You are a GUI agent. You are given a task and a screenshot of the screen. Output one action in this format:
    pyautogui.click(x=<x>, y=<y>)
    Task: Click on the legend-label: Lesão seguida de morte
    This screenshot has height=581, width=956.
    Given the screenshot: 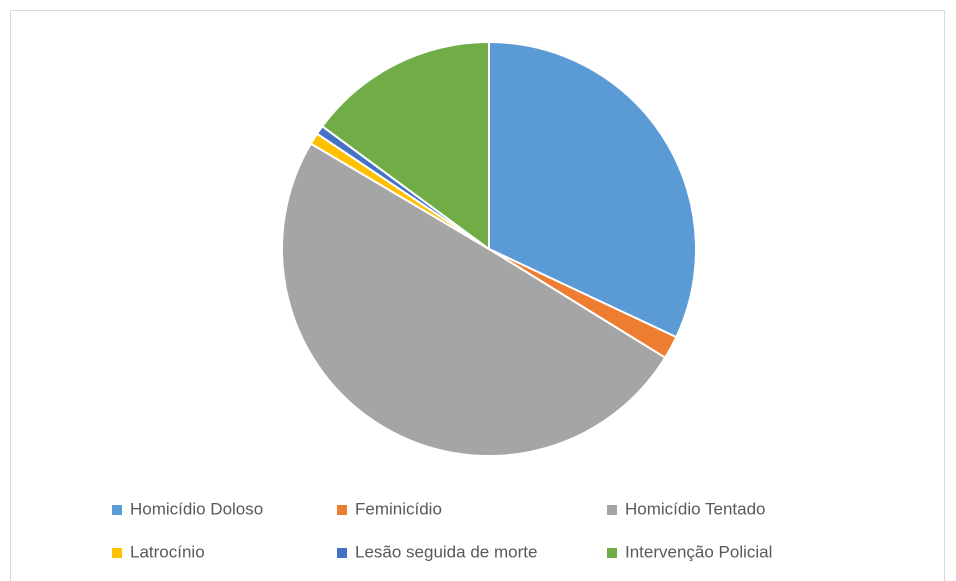 What is the action you would take?
    pyautogui.click(x=446, y=551)
    